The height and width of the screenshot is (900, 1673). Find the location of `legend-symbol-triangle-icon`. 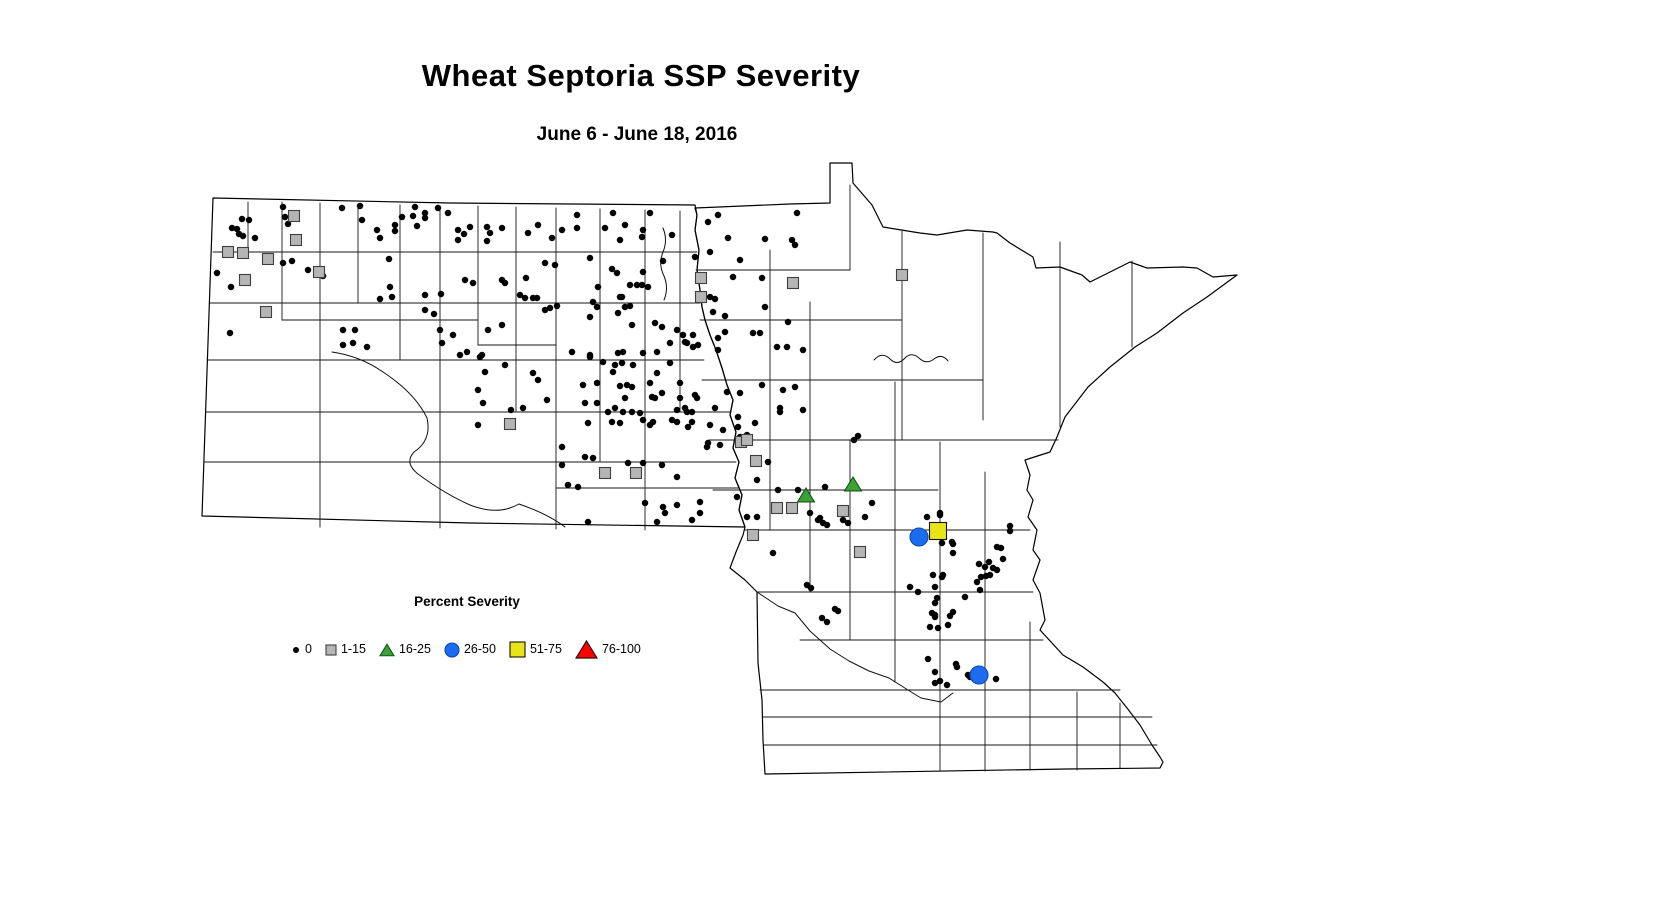

legend-symbol-triangle-icon is located at coordinates (586, 649).